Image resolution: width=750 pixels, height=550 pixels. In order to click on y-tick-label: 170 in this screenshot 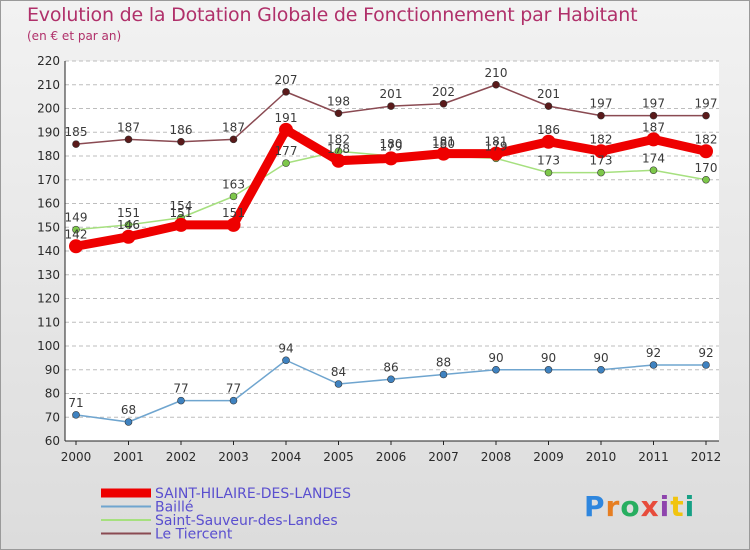, I will do `click(48, 180)`.